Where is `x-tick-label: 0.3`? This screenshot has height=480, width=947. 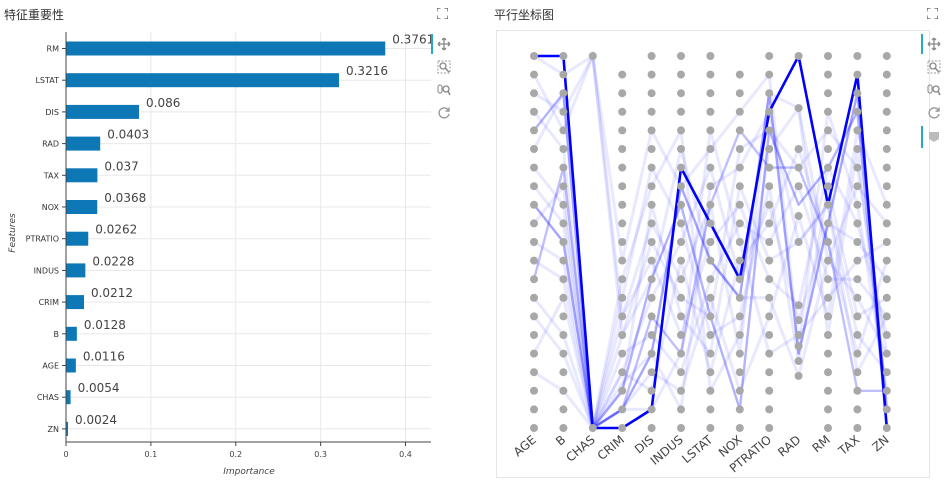 x-tick-label: 0.3 is located at coordinates (320, 454).